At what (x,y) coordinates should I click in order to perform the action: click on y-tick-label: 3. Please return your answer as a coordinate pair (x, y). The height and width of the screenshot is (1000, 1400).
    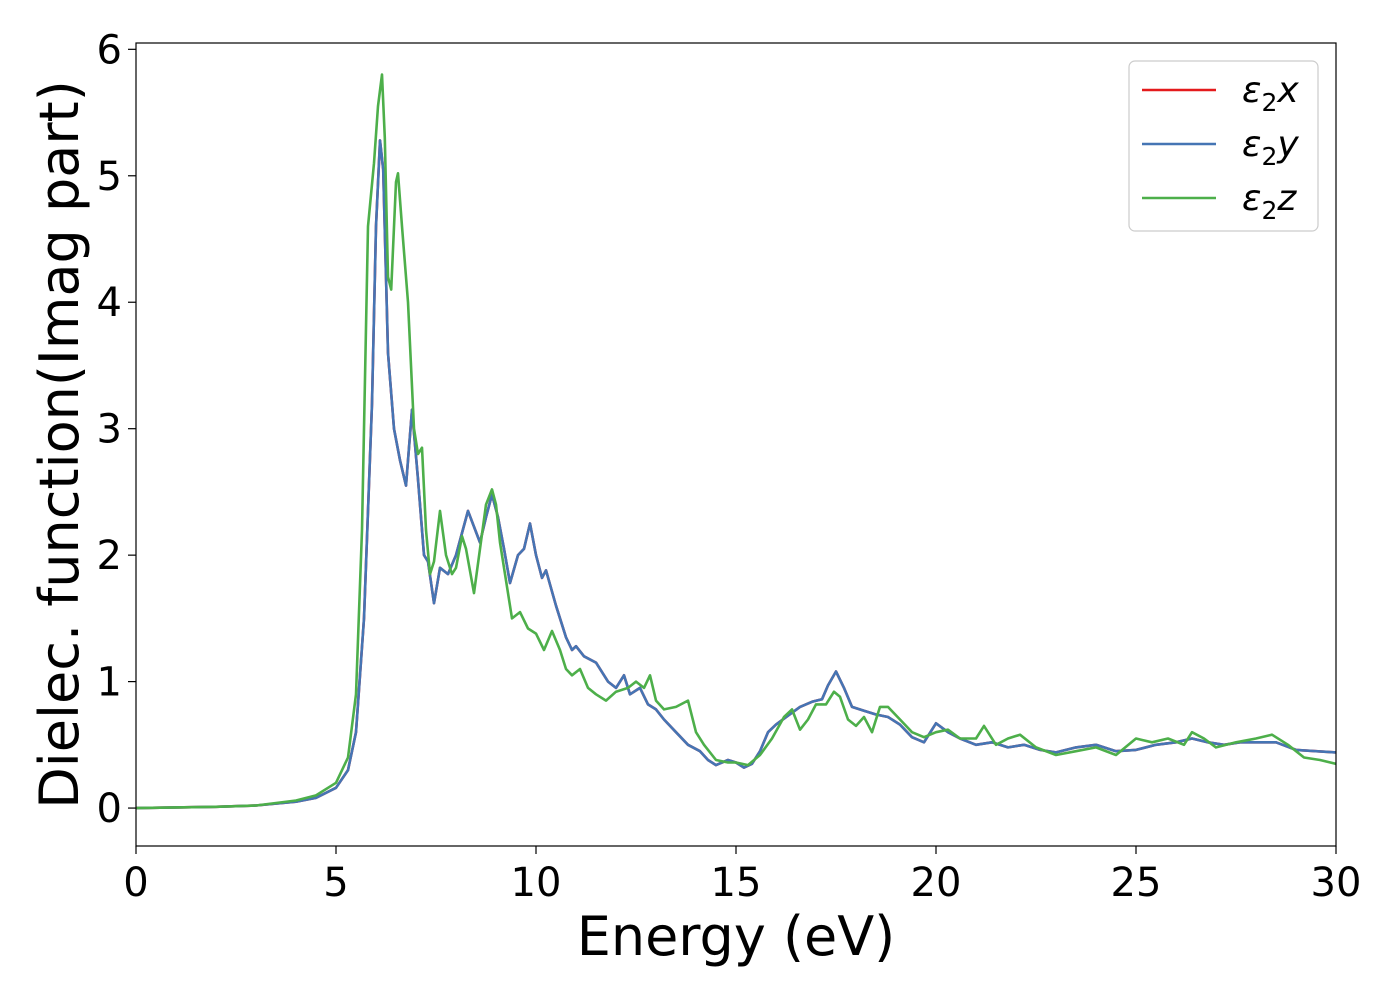
    Looking at the image, I should click on (109, 430).